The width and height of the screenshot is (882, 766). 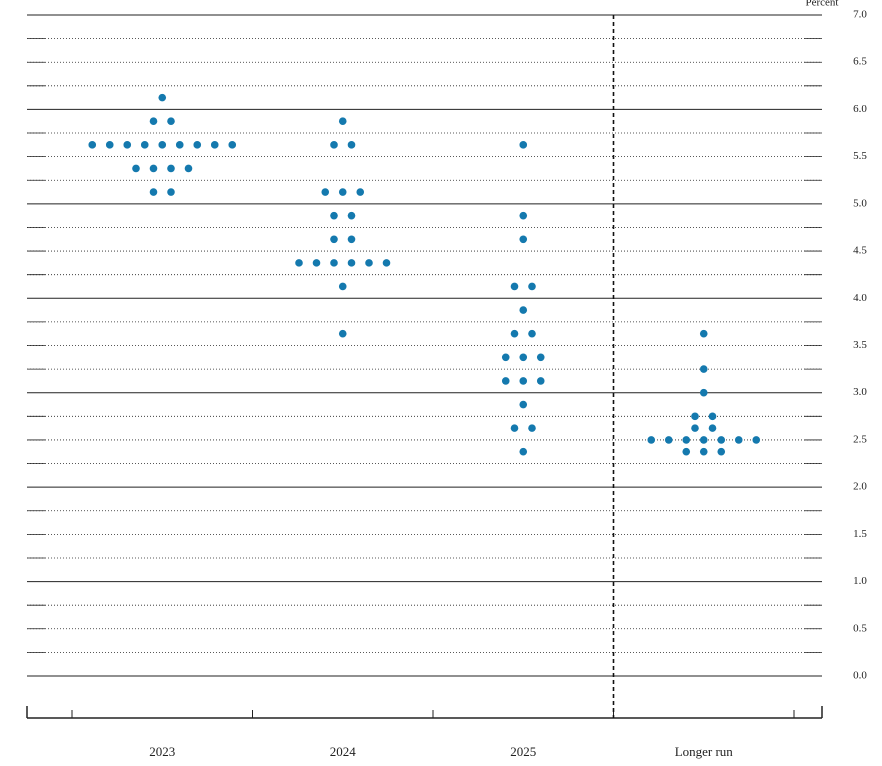 What do you see at coordinates (860, 298) in the screenshot?
I see `y-tick-label: 4.0` at bounding box center [860, 298].